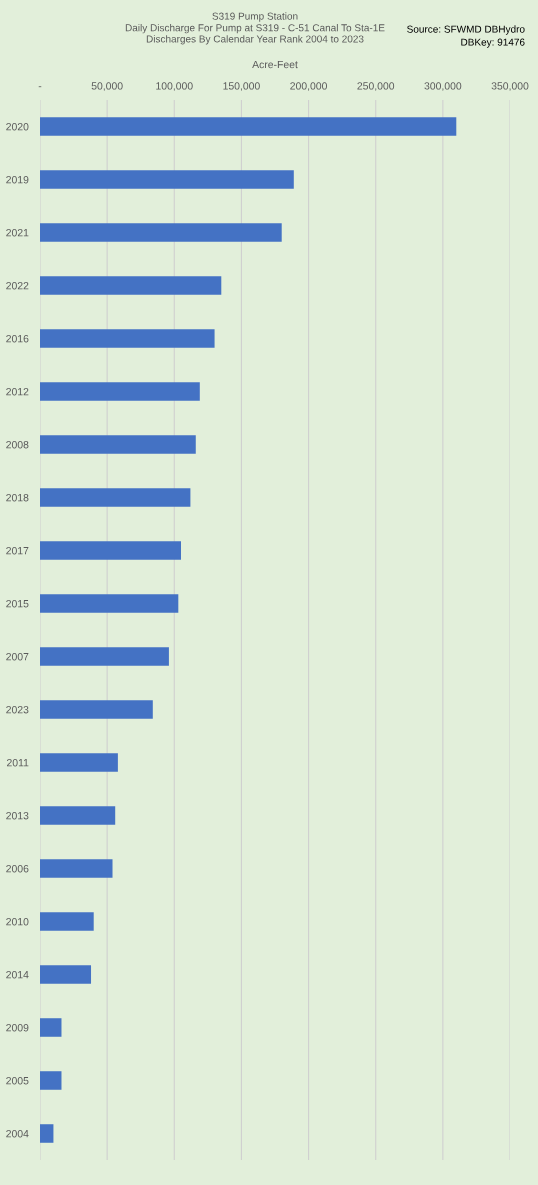 The width and height of the screenshot is (538, 1185). I want to click on y-tick-label: 2009, so click(17, 1028).